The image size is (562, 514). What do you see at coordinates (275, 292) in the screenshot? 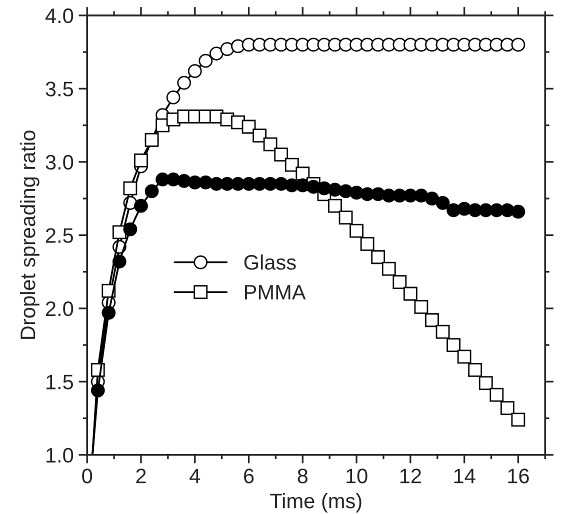
I see `legend-label: PMMA` at bounding box center [275, 292].